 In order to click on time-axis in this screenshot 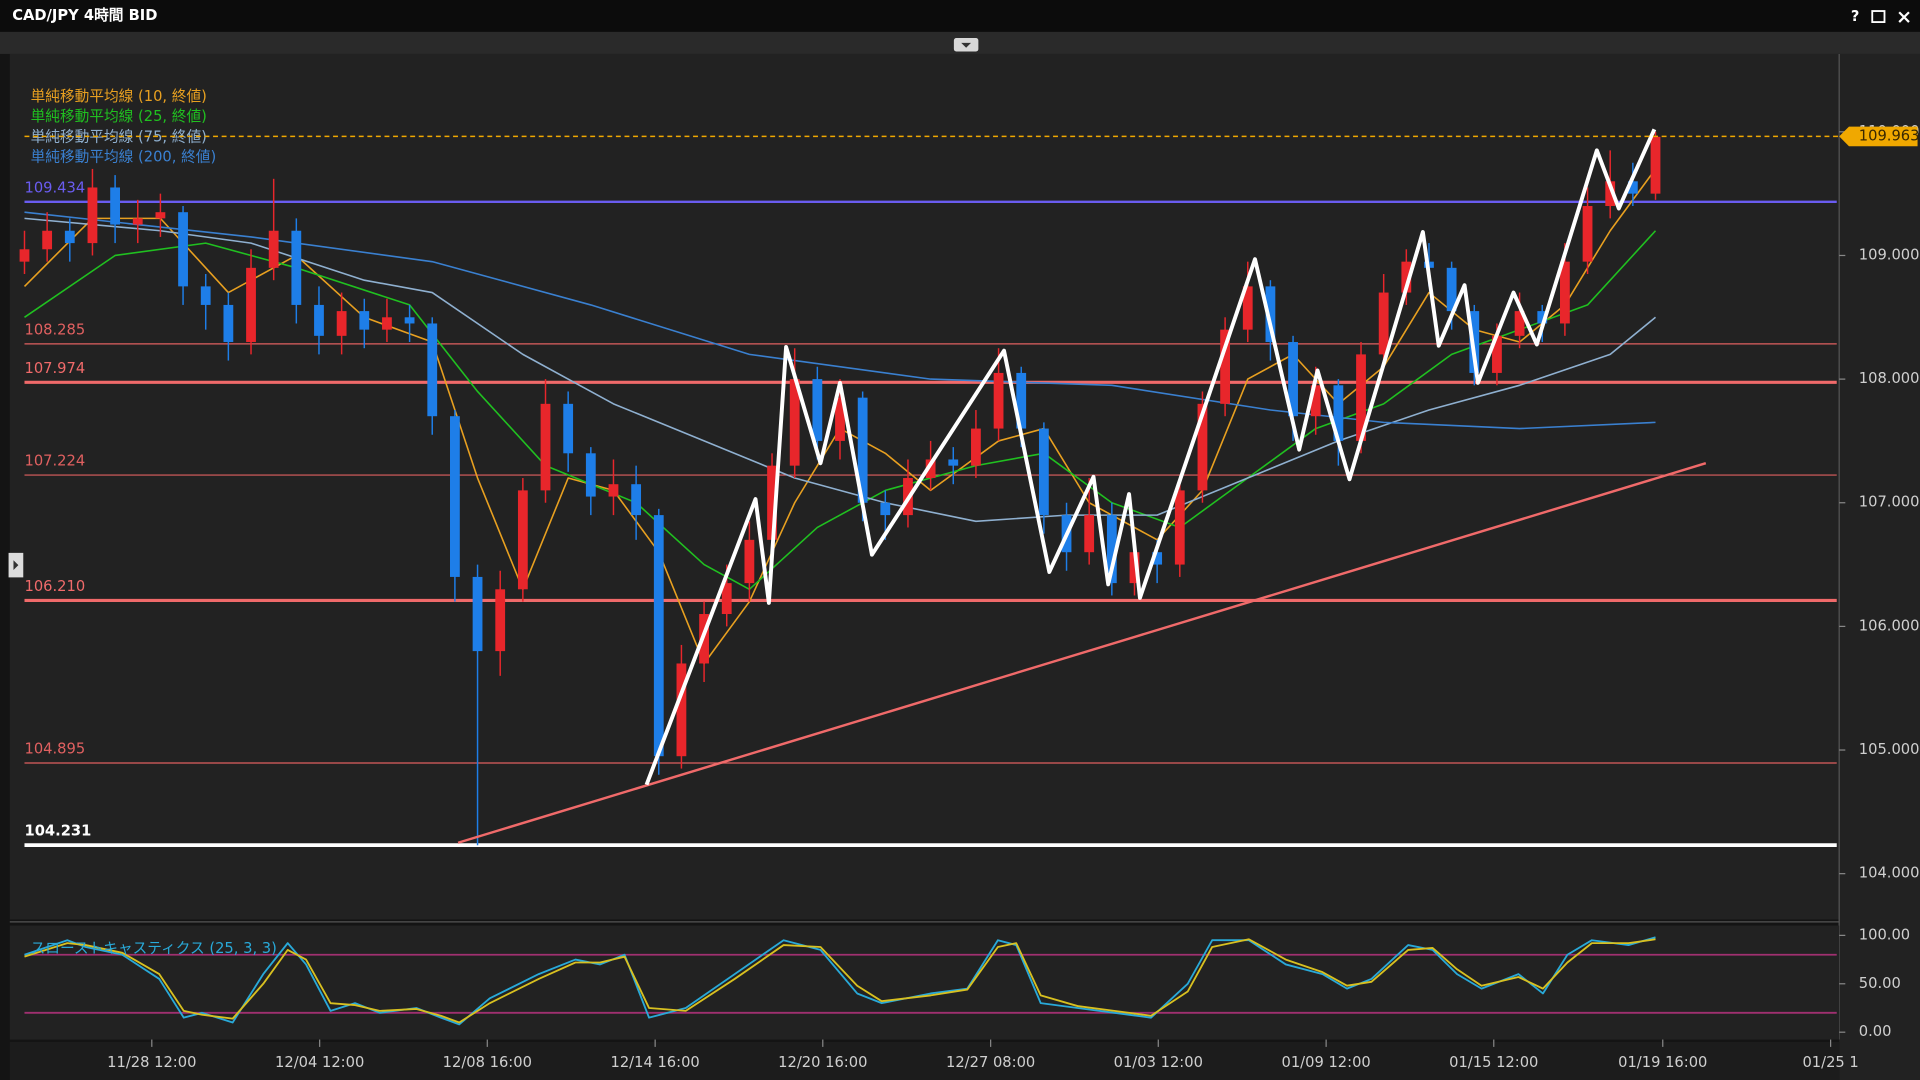, I will do `click(924, 1060)`.